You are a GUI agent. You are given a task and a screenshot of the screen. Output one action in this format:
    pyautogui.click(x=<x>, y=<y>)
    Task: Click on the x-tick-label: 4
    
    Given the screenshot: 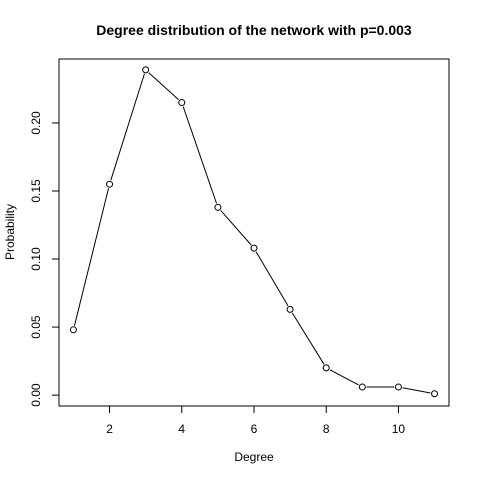 What is the action you would take?
    pyautogui.click(x=181, y=429)
    